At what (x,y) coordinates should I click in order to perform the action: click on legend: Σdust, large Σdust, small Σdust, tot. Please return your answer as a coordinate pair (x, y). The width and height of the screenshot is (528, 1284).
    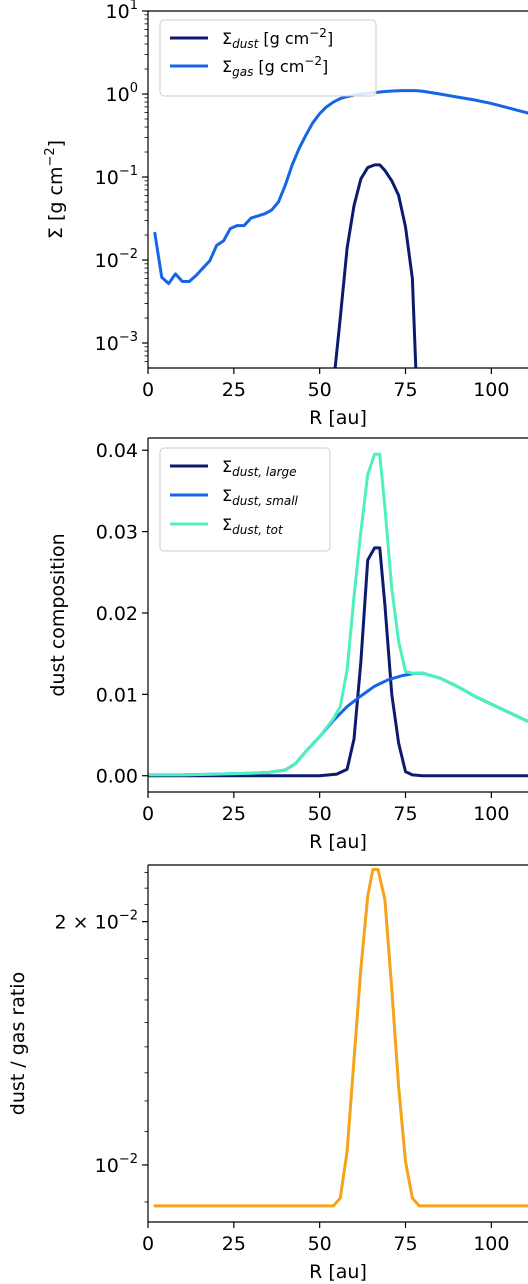
    Looking at the image, I should click on (245, 499).